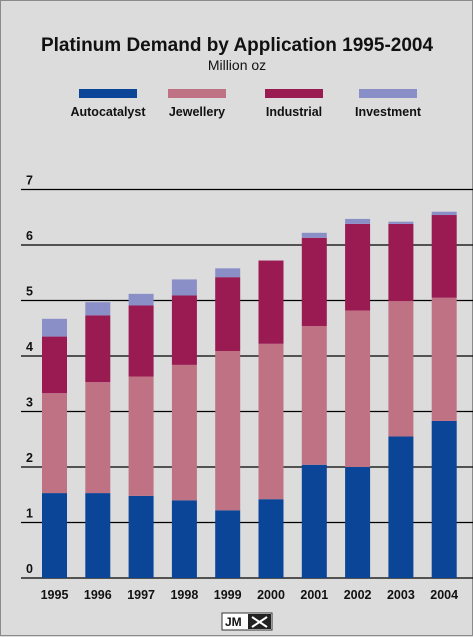 The height and width of the screenshot is (637, 473). I want to click on legend-label-0: Autocatalyst, so click(108, 112).